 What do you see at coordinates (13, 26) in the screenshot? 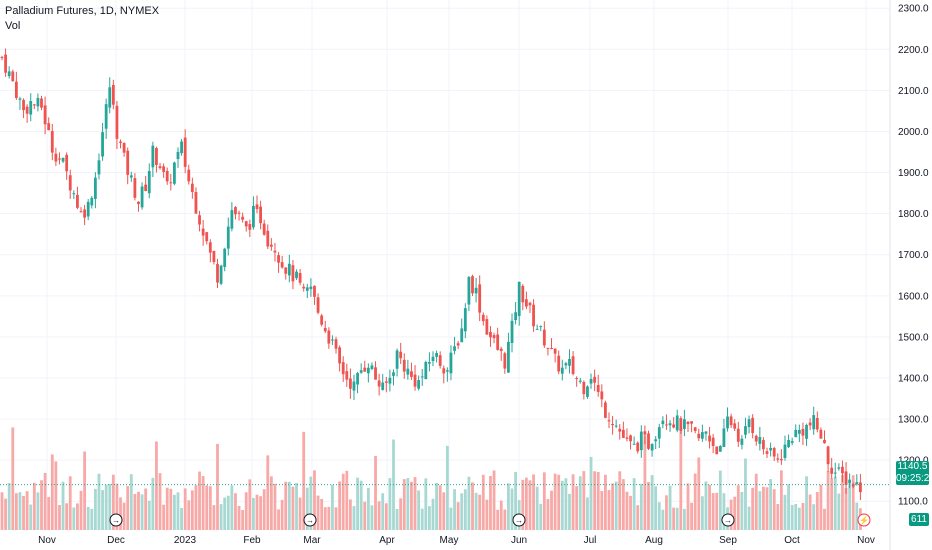
I see `volume-label: Vol` at bounding box center [13, 26].